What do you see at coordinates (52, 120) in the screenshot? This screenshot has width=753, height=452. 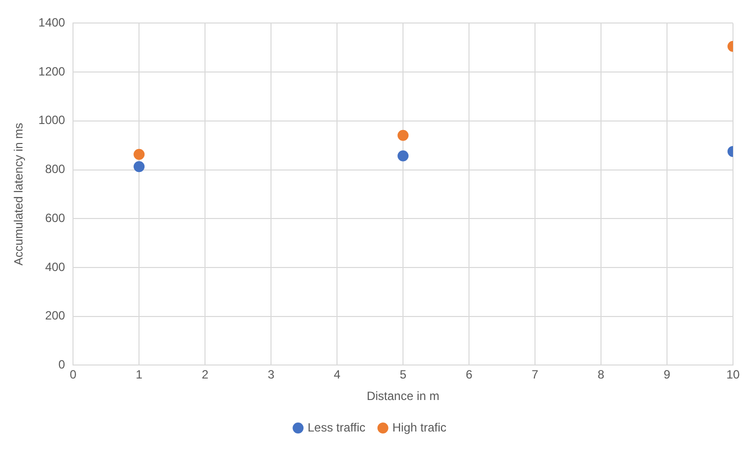 I see `y-tick-label: 1000` at bounding box center [52, 120].